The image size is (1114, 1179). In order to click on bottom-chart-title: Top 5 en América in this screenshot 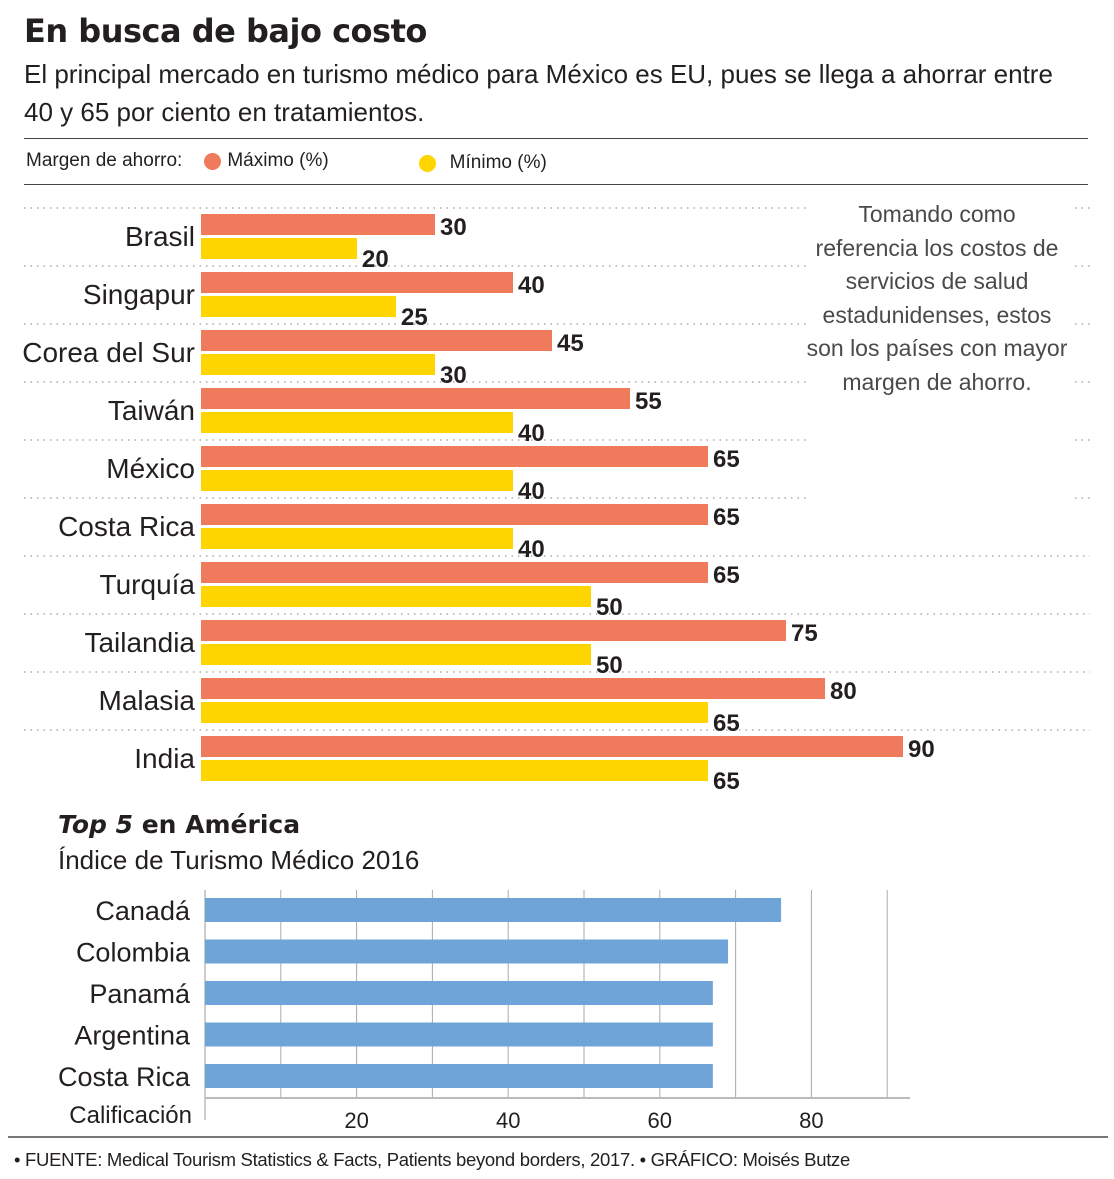, I will do `click(179, 824)`.